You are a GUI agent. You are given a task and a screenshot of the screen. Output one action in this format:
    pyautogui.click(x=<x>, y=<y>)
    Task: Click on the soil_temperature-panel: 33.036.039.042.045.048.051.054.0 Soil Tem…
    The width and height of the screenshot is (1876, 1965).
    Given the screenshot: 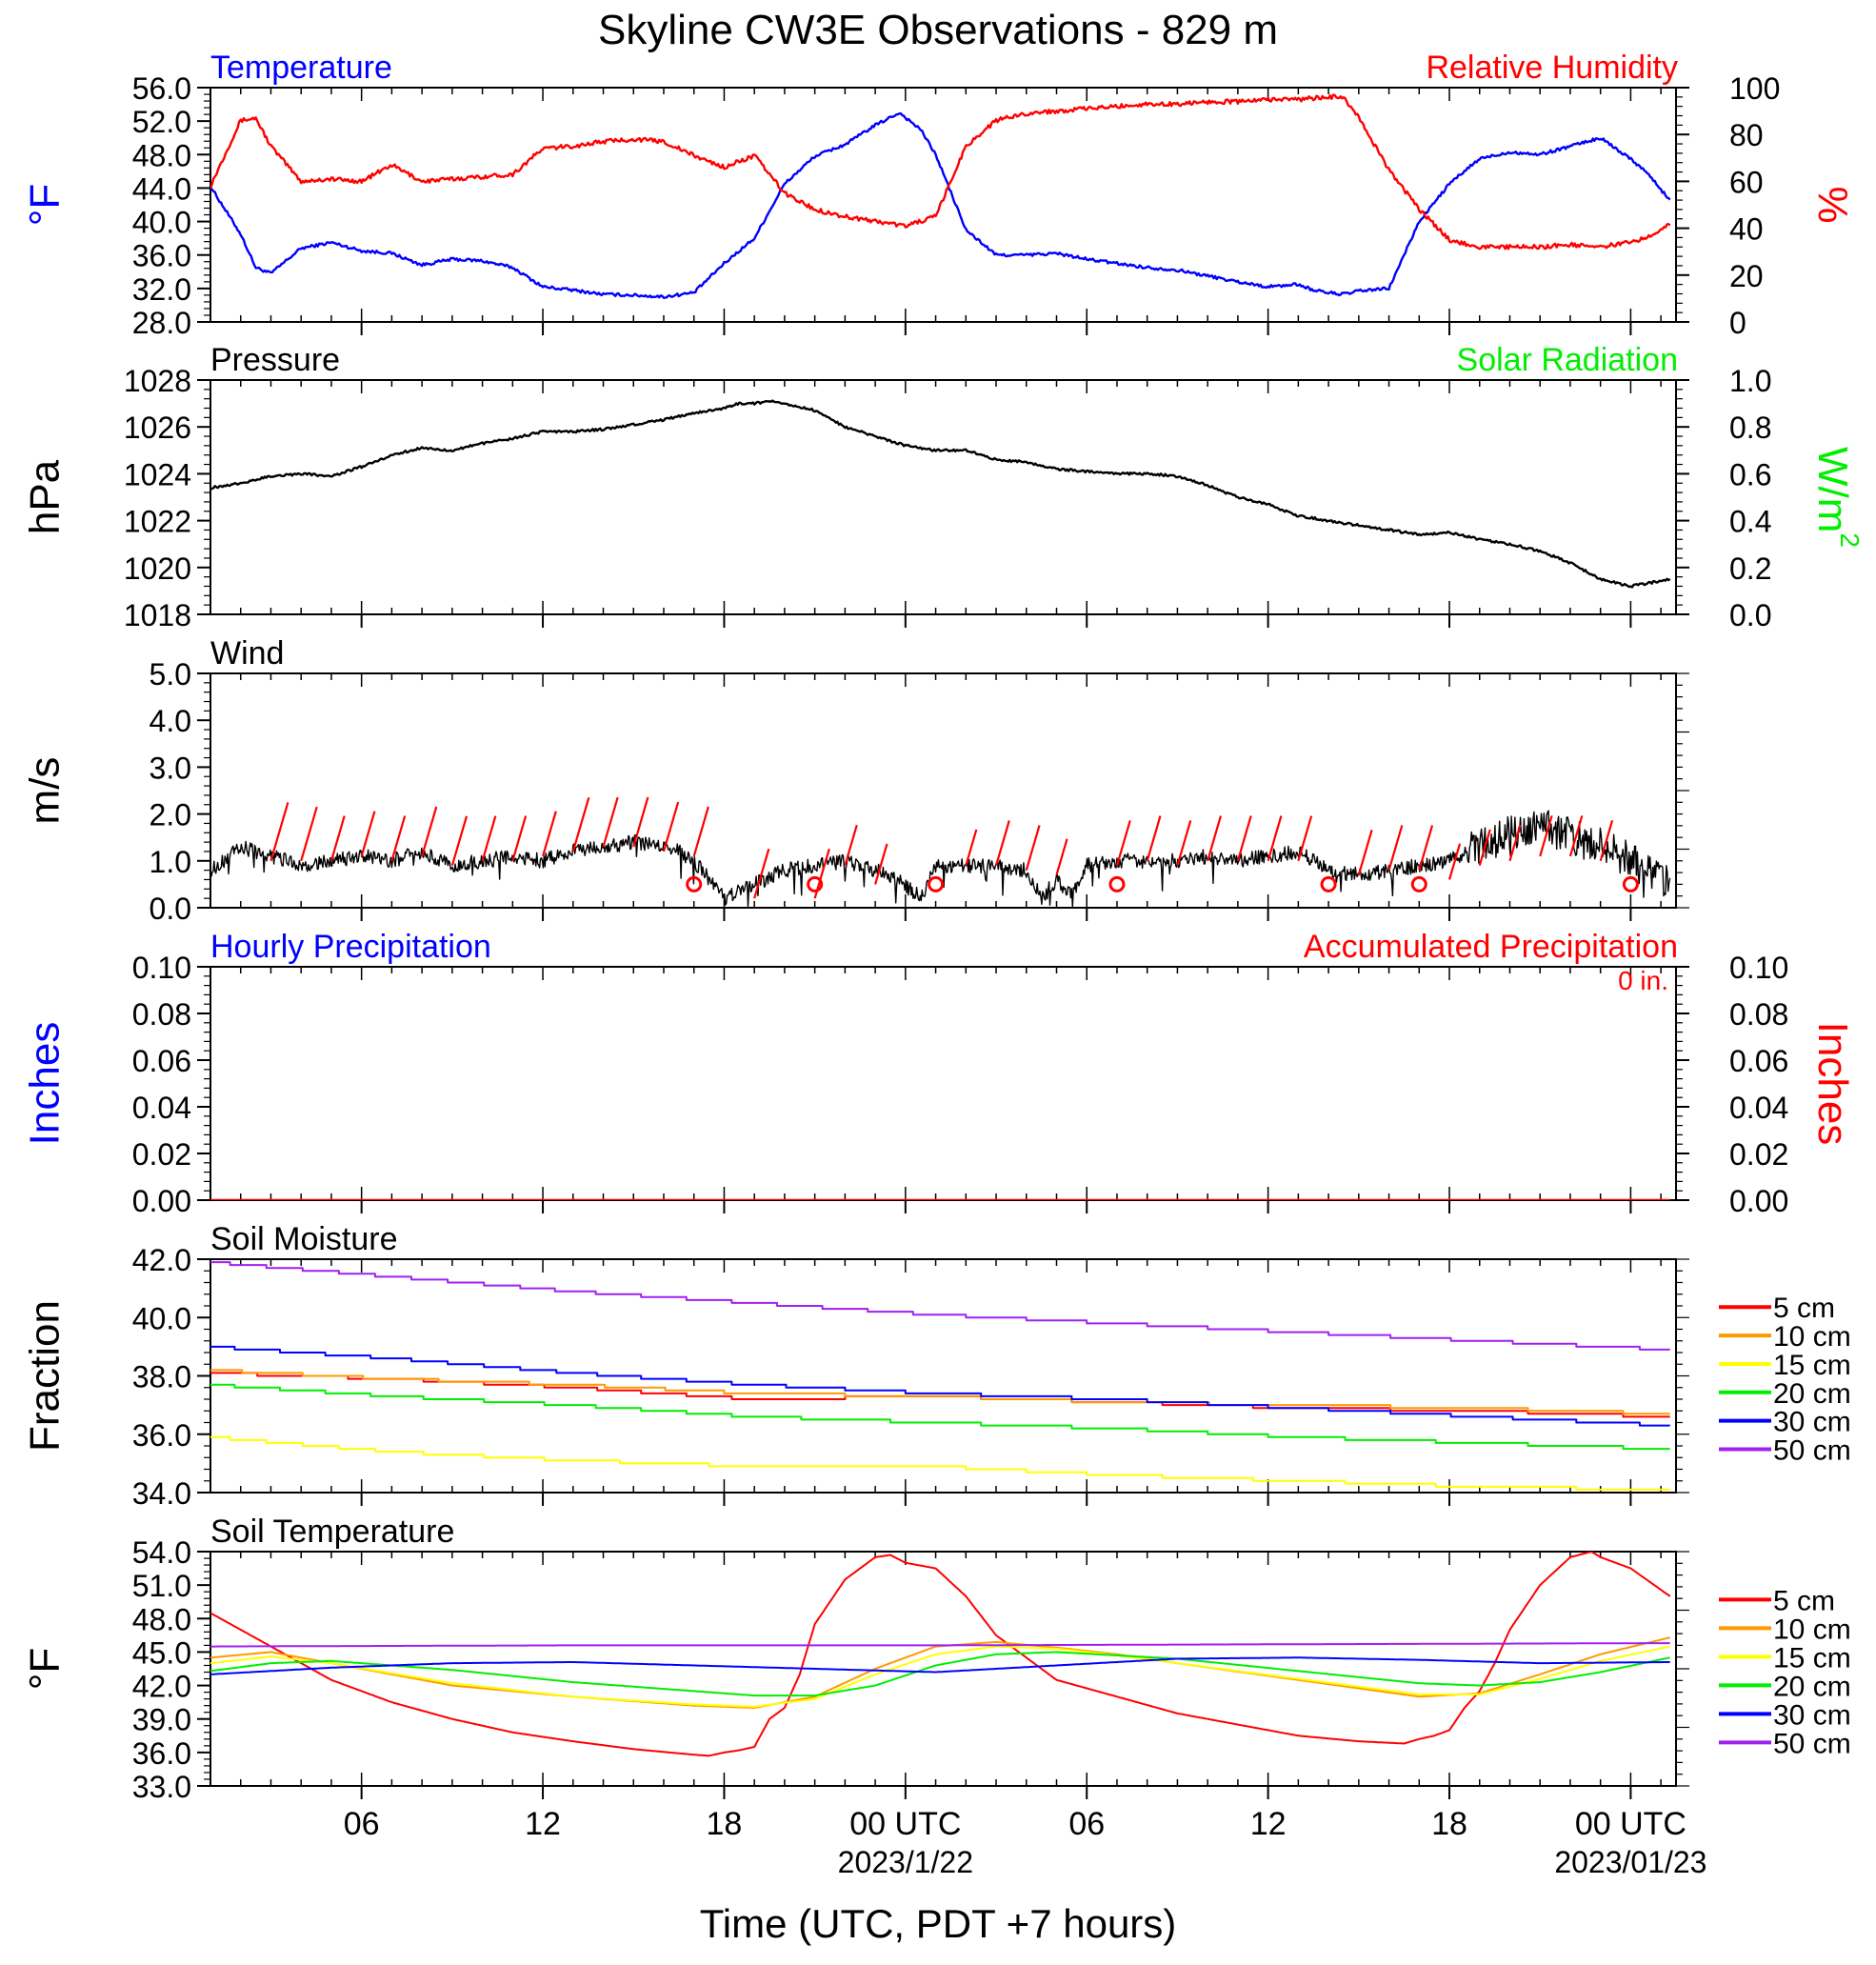 What is the action you would take?
    pyautogui.click(x=936, y=1659)
    